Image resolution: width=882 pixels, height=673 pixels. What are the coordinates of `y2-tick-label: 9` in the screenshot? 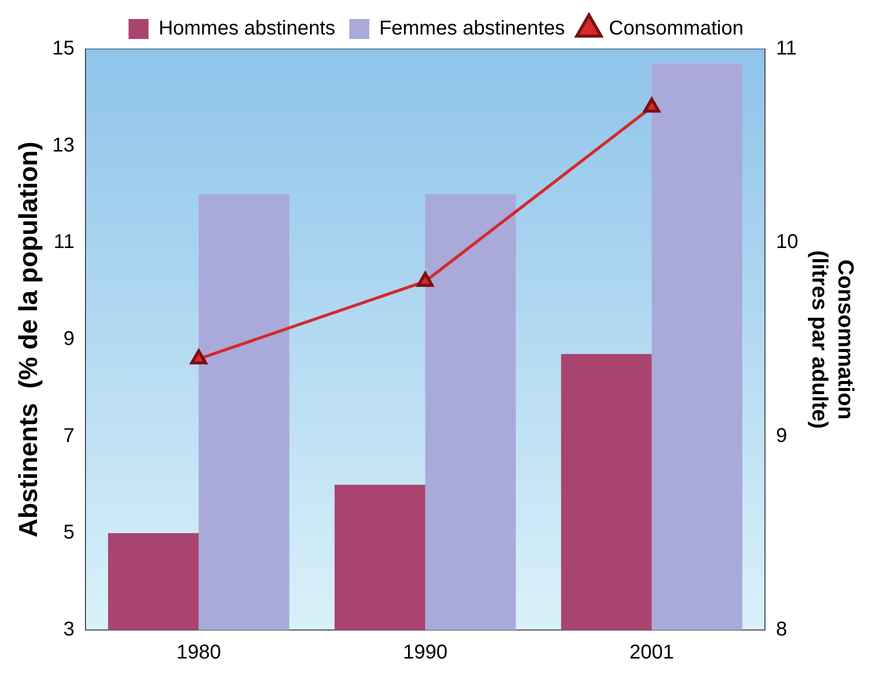 It's located at (782, 435).